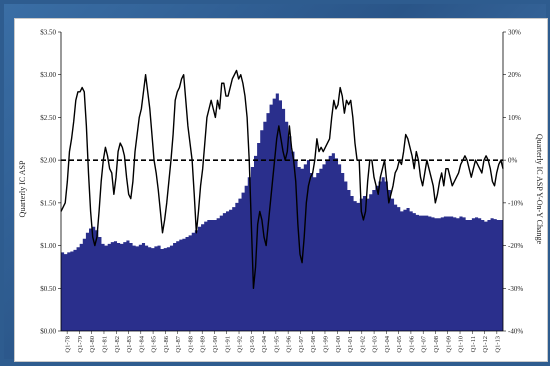 Image resolution: width=550 pixels, height=366 pixels. What do you see at coordinates (154, 344) in the screenshot?
I see `x-tick-label: Q1-85` at bounding box center [154, 344].